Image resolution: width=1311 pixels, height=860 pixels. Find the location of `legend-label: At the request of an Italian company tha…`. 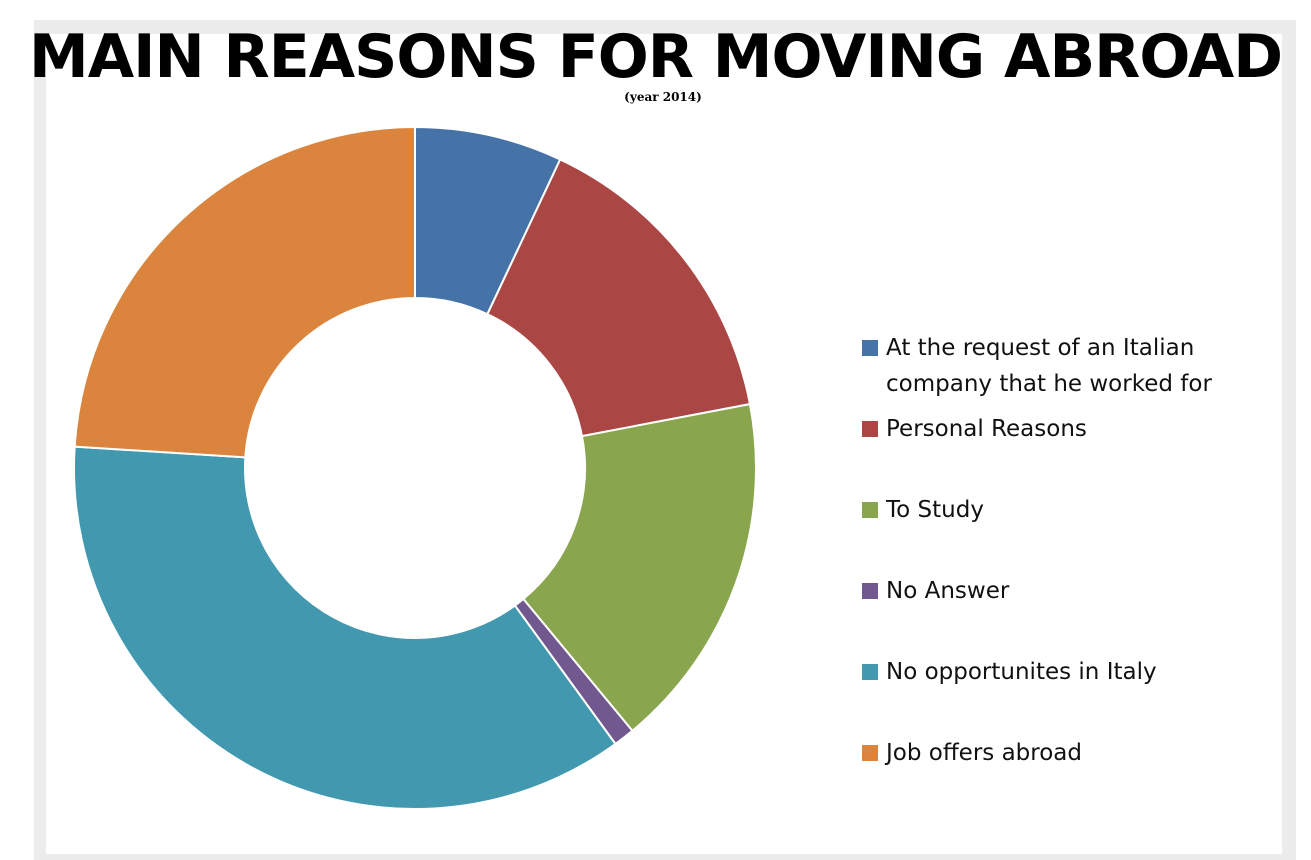

legend-label: At the request of an Italian company tha… is located at coordinates (1049, 366).